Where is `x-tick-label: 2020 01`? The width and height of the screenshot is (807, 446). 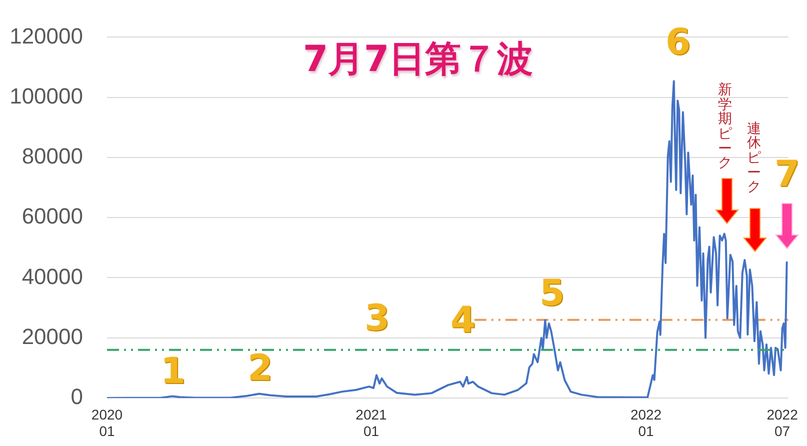 x-tick-label: 2020 01 is located at coordinates (107, 423).